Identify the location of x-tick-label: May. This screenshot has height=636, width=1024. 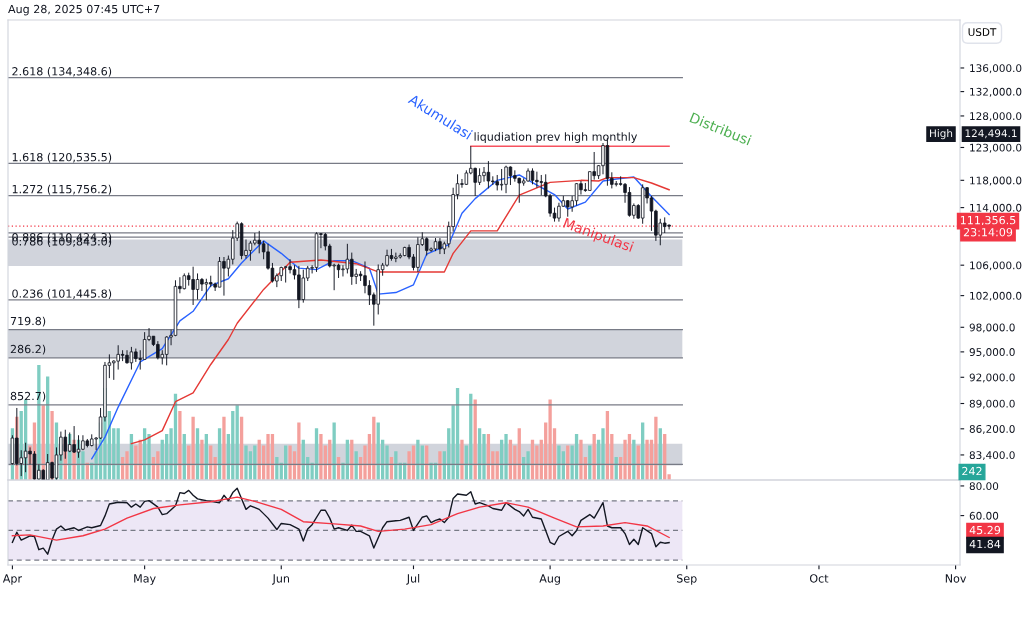
(145, 579).